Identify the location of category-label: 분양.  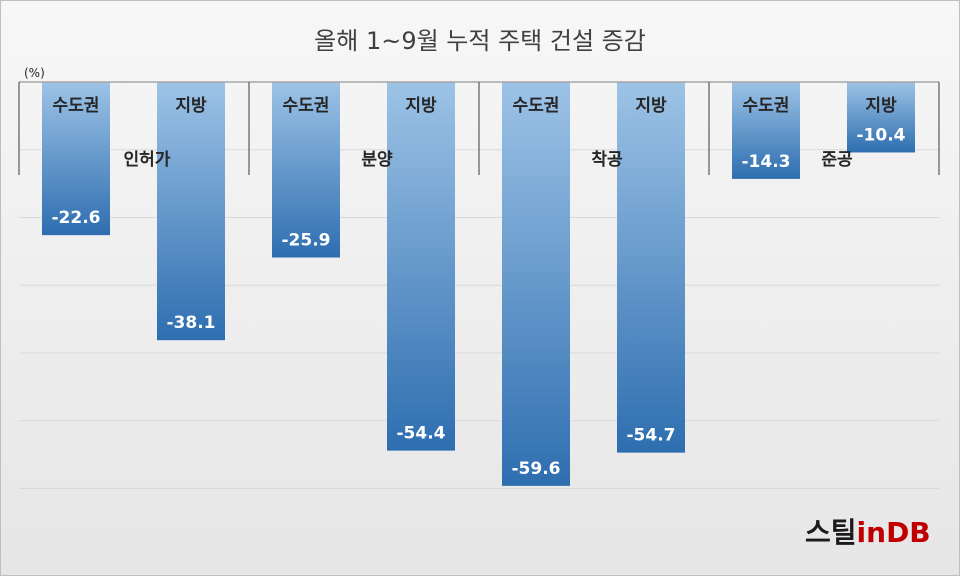
(377, 160).